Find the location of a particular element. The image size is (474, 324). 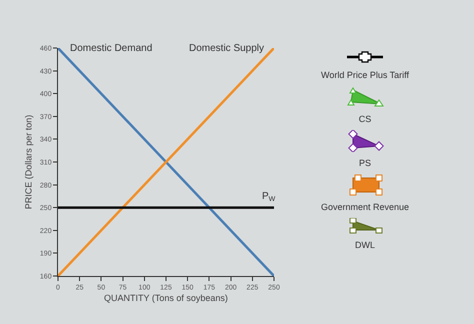

y-axis-title: PRICE (Dollars per ton) is located at coordinates (28, 162).